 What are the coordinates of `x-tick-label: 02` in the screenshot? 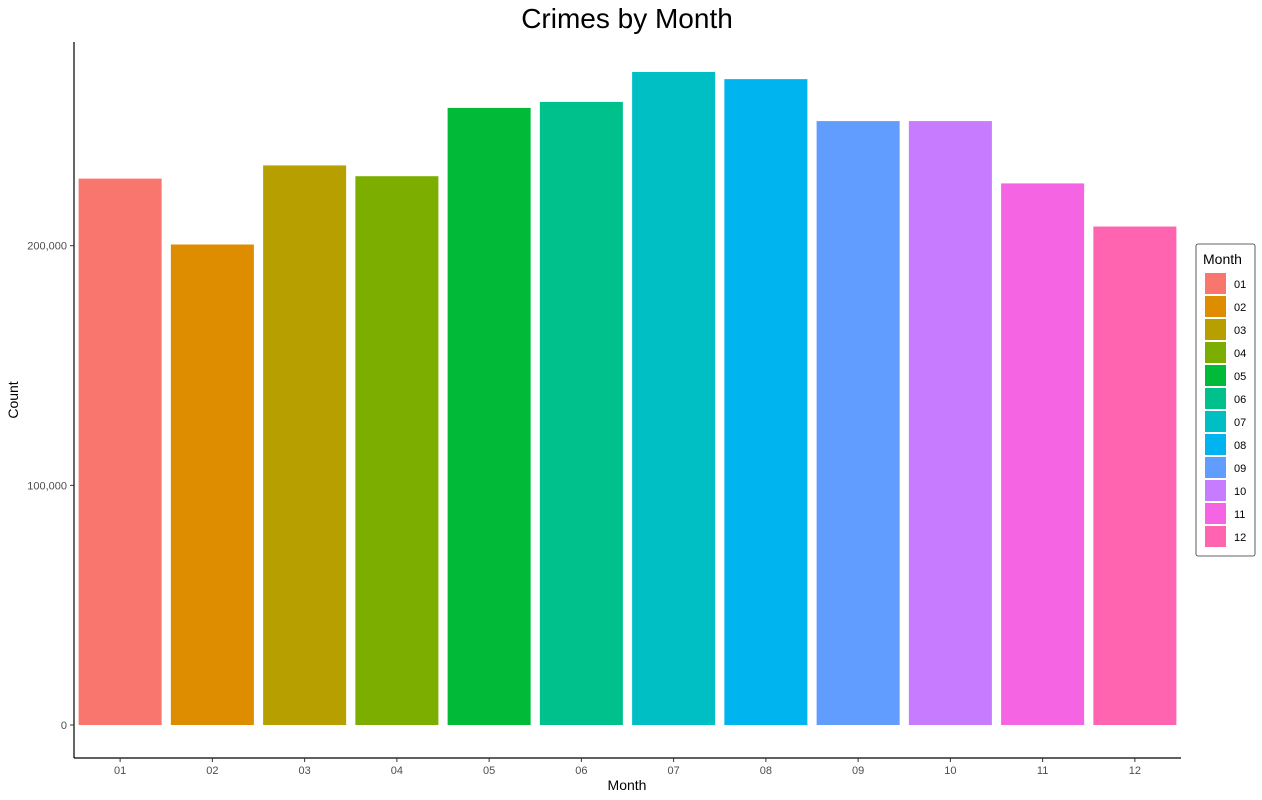 It's located at (212, 771).